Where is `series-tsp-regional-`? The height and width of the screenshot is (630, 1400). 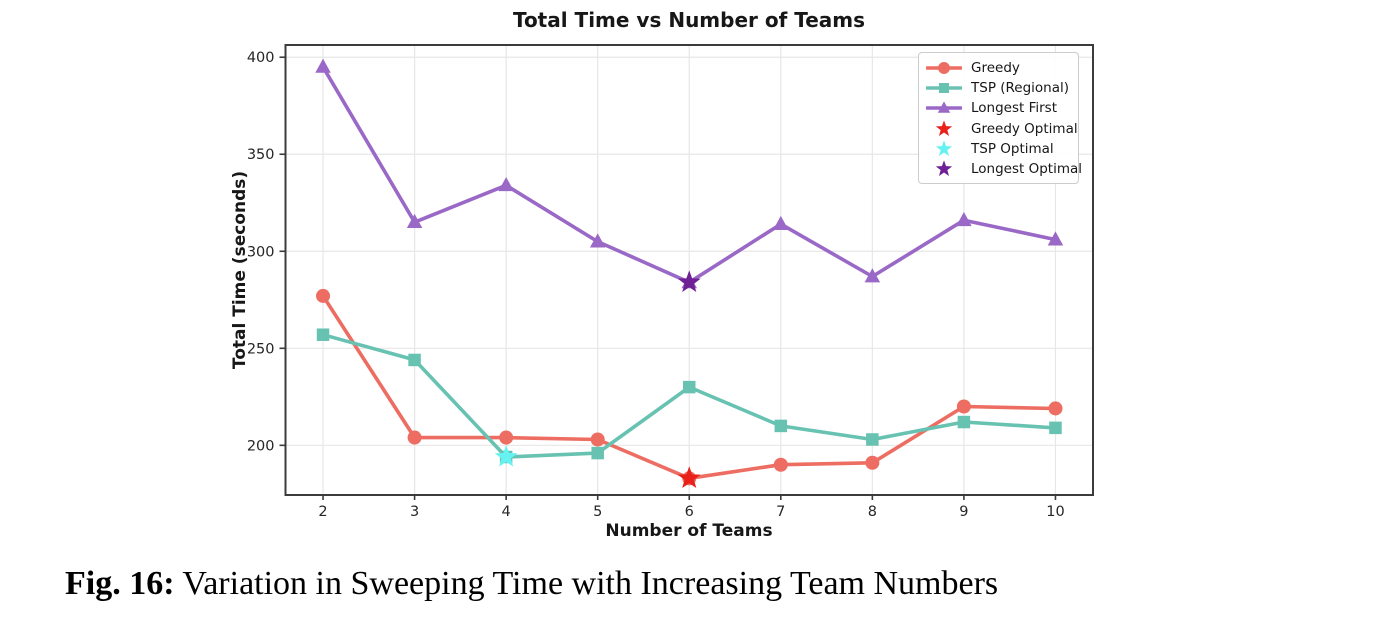 series-tsp-regional- is located at coordinates (689, 396).